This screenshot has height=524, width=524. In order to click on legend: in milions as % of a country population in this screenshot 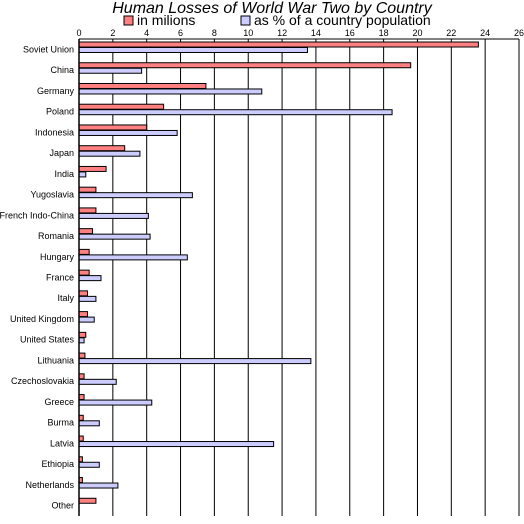, I will do `click(277, 20)`.